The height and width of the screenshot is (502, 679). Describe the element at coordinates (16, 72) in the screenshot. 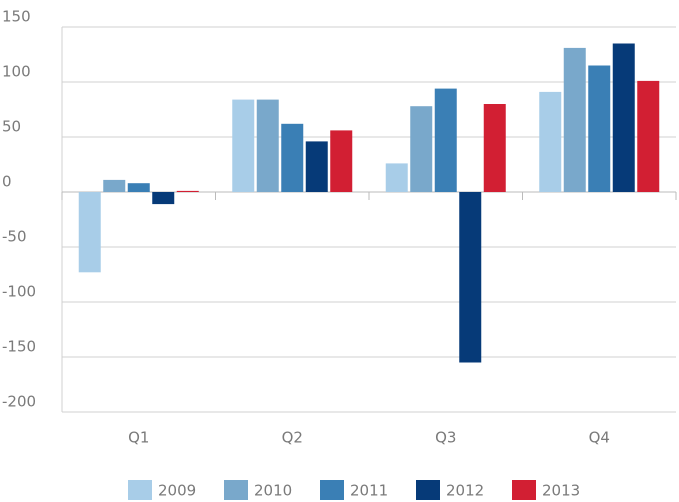

I see `y-tick-label: 100` at that location.